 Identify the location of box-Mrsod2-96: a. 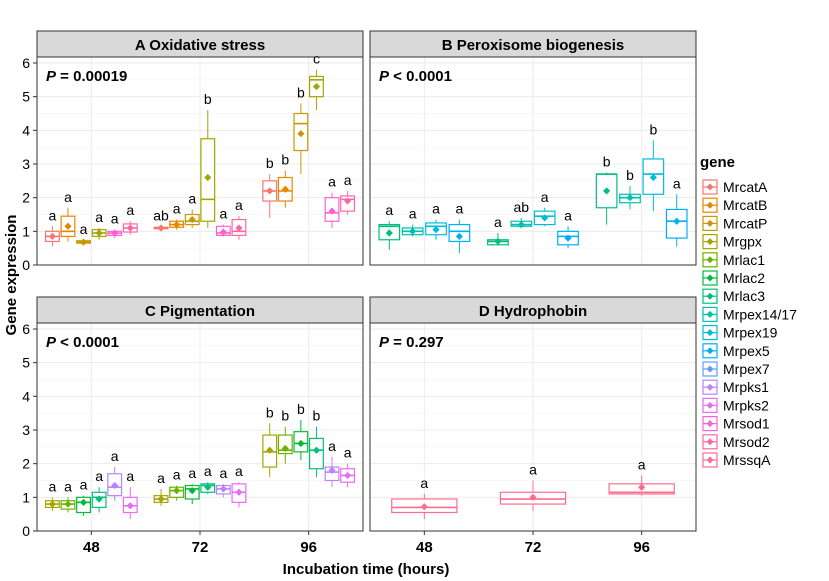
(348, 193).